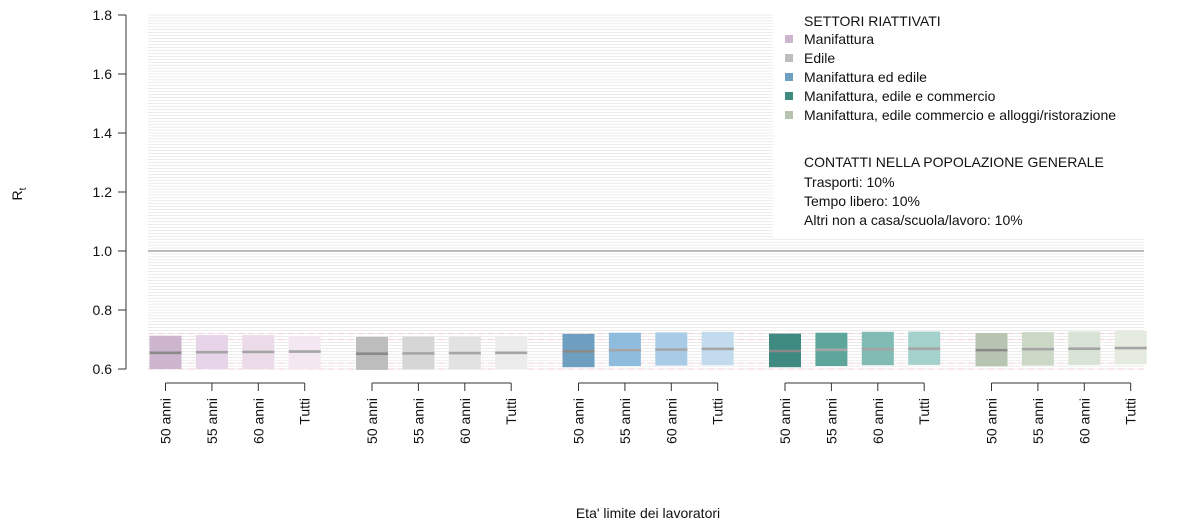 The image size is (1184, 528). I want to click on y-tick-label: 1.8, so click(103, 15).